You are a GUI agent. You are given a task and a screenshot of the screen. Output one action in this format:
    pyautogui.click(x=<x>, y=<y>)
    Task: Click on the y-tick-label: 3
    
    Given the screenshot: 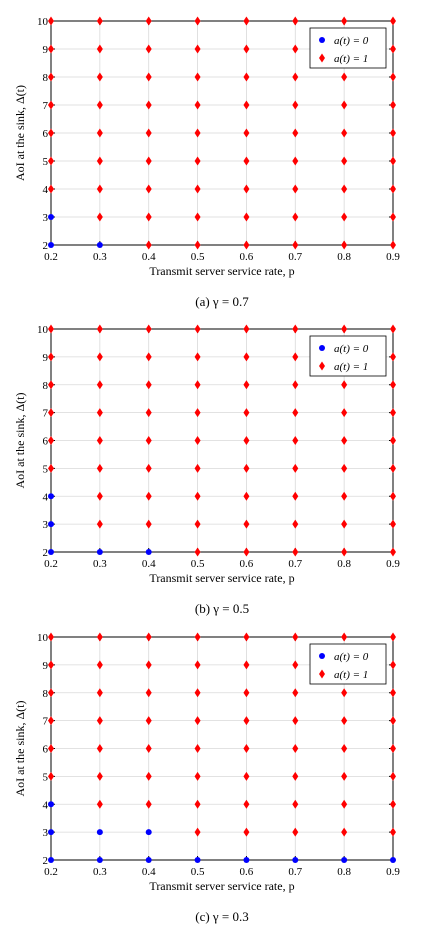 What is the action you would take?
    pyautogui.click(x=46, y=833)
    